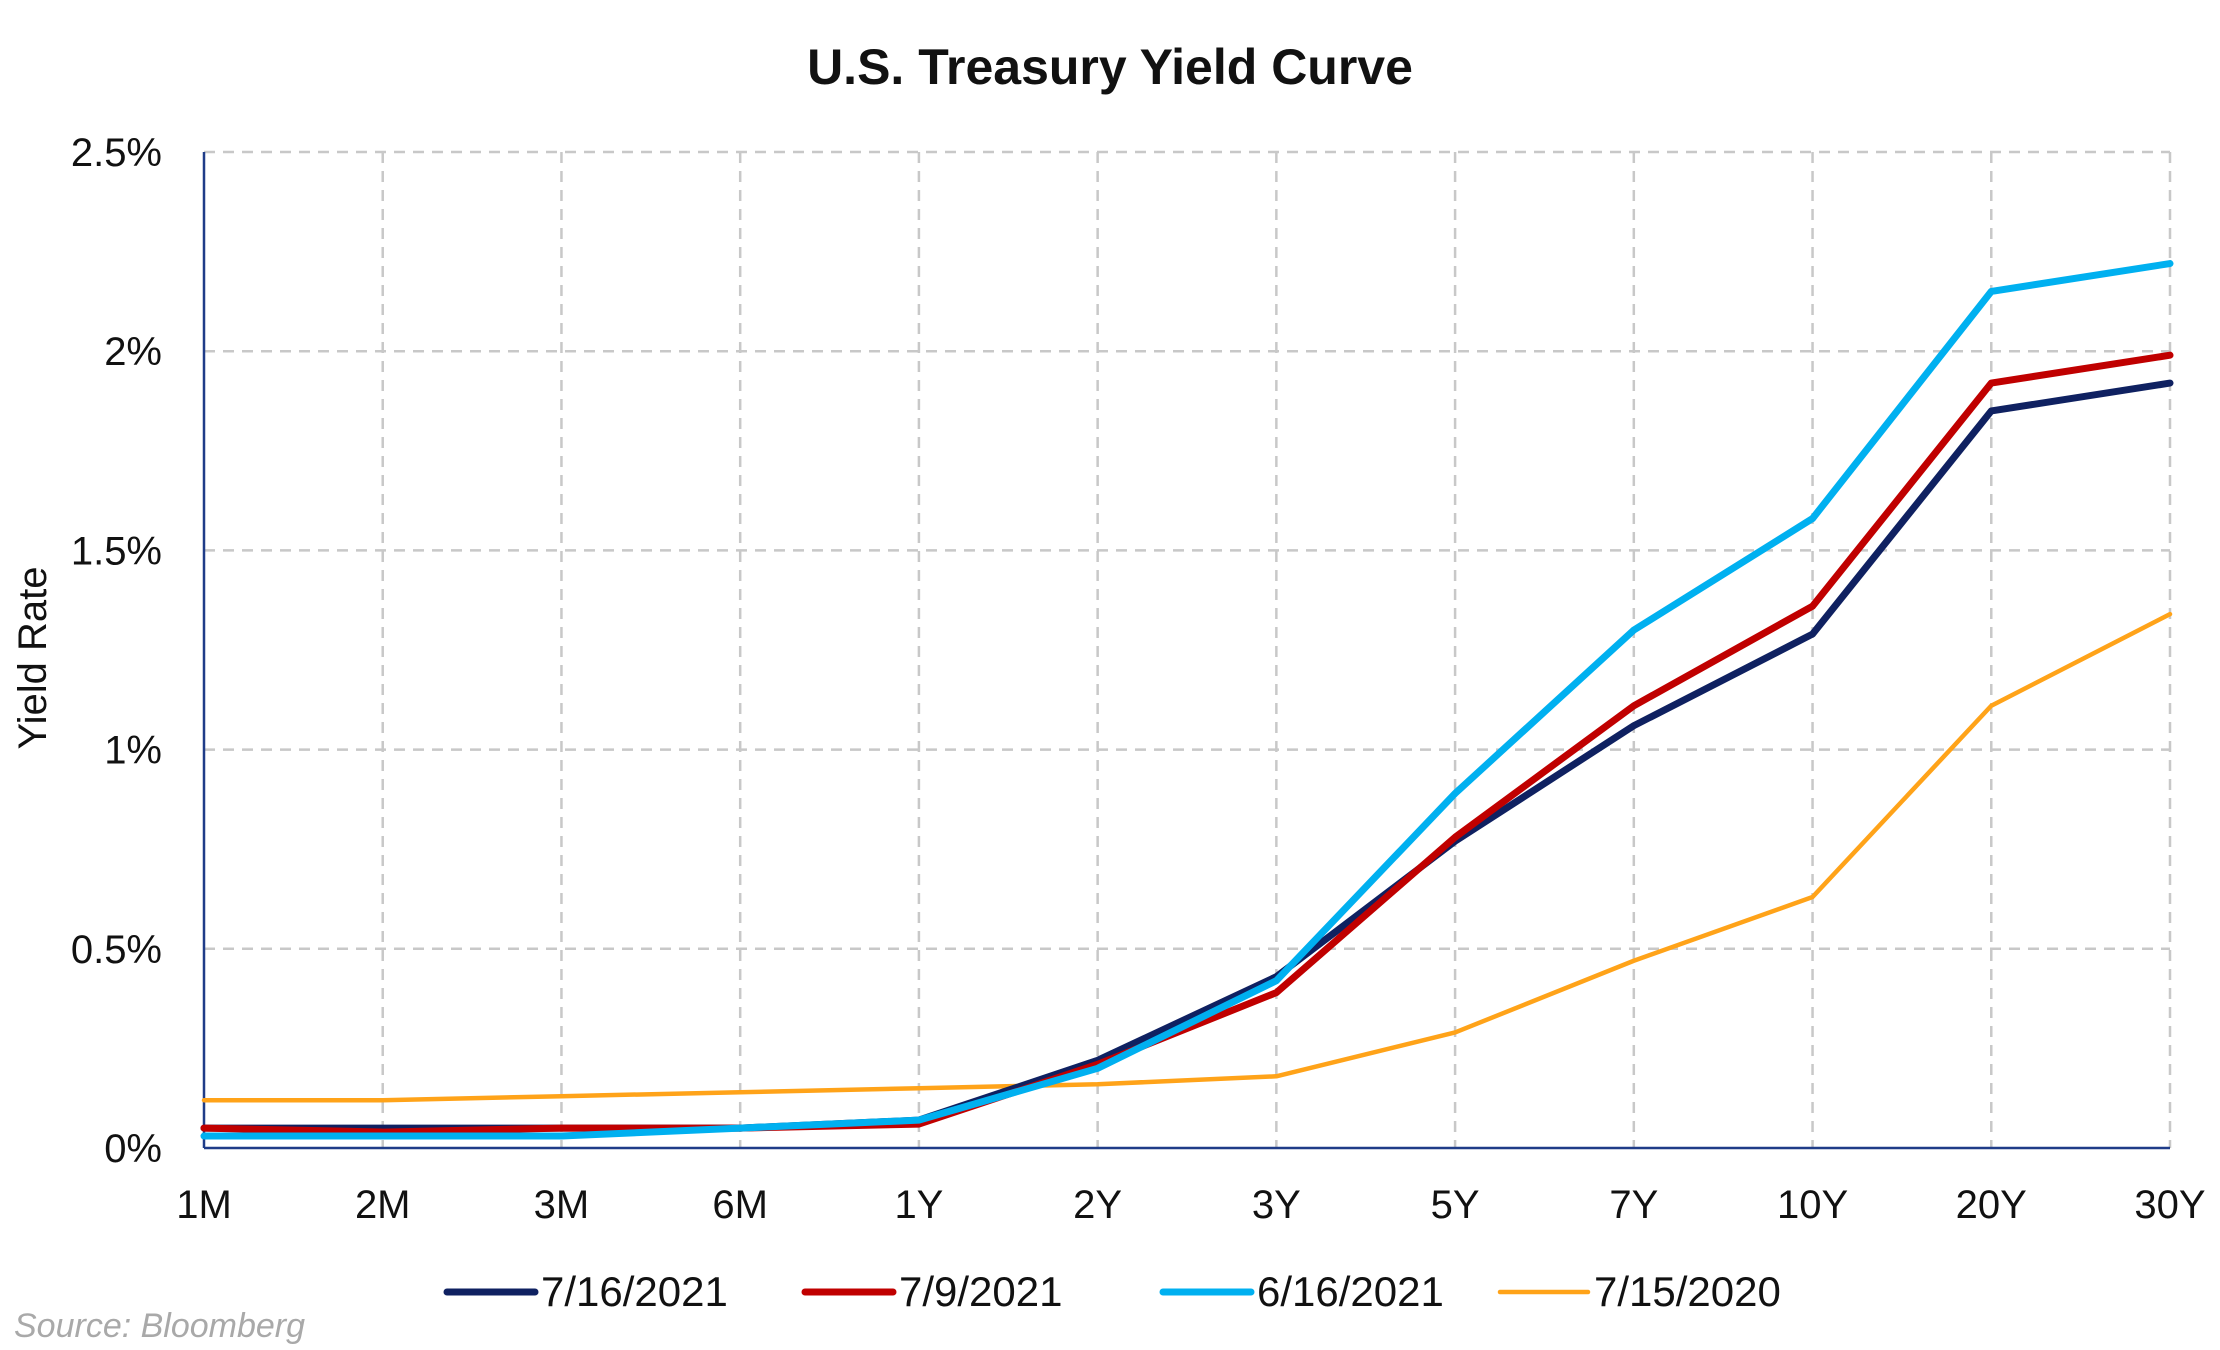 Image resolution: width=2220 pixels, height=1350 pixels. What do you see at coordinates (1112, 1291) in the screenshot?
I see `legend: 7/16/2021 7/9/2021 6/16/2021 7/15/2020` at bounding box center [1112, 1291].